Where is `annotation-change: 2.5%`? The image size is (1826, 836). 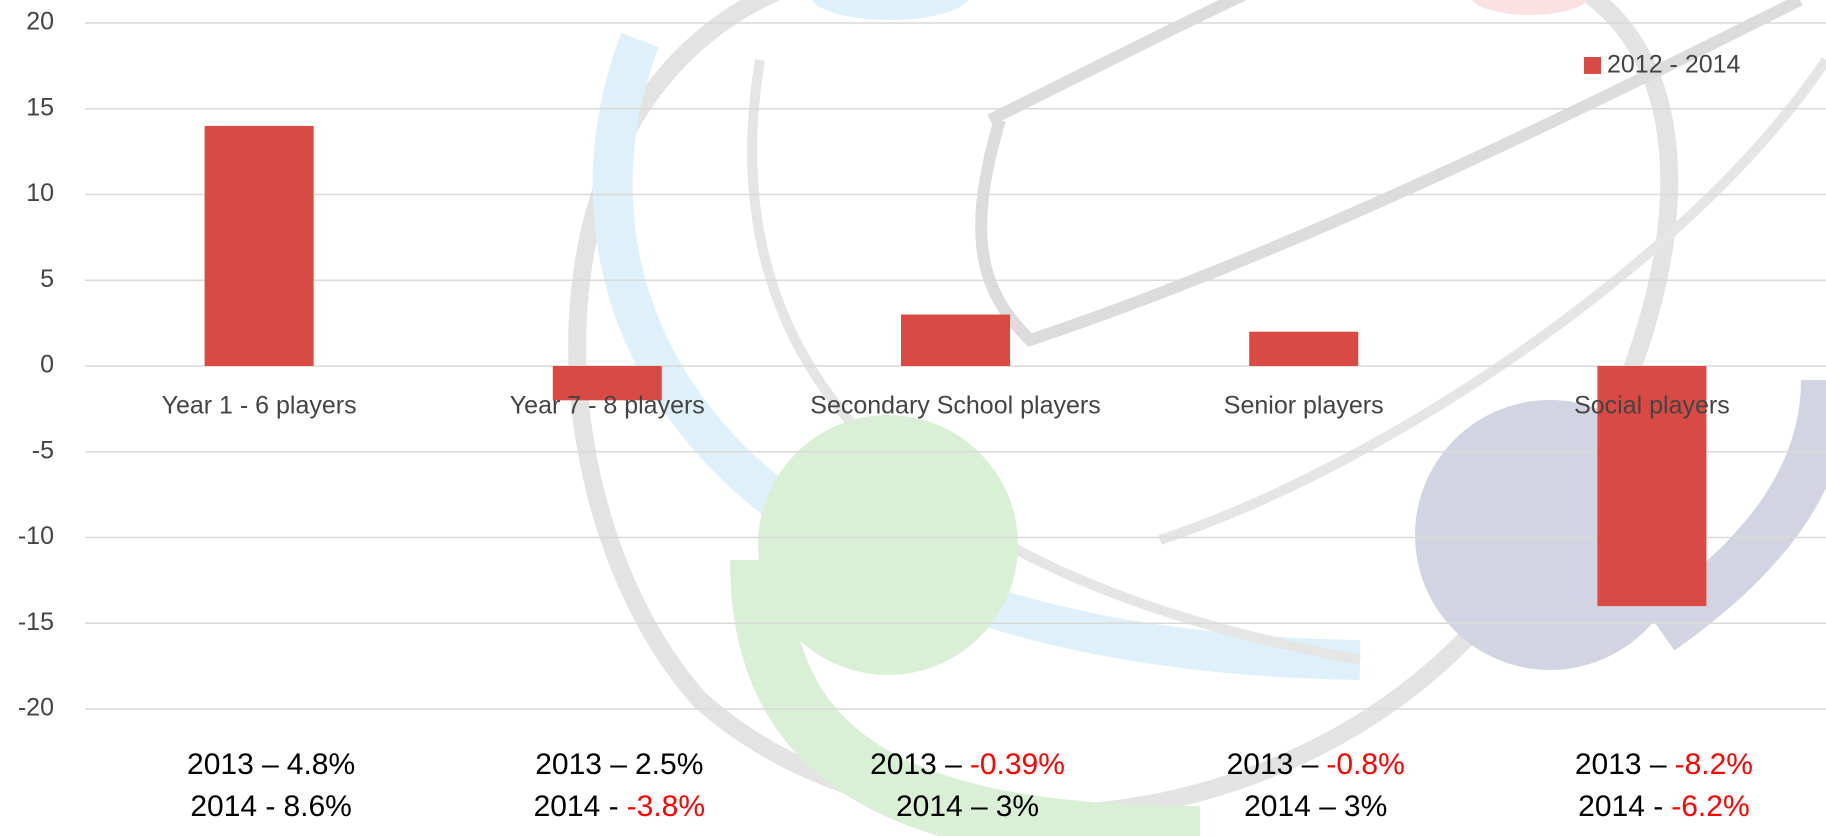
annotation-change: 2.5% is located at coordinates (669, 764).